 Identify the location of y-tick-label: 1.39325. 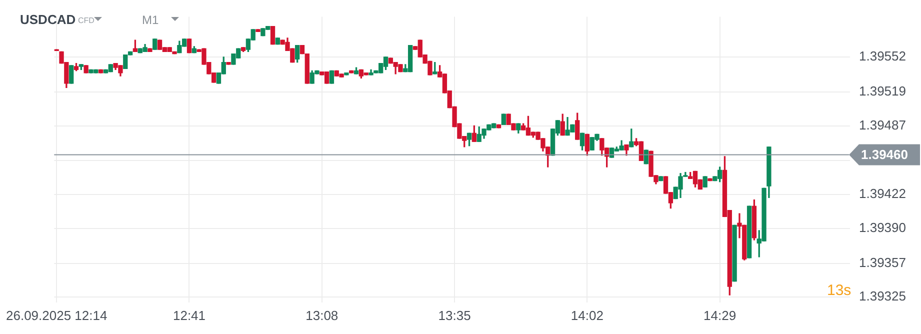
(882, 296).